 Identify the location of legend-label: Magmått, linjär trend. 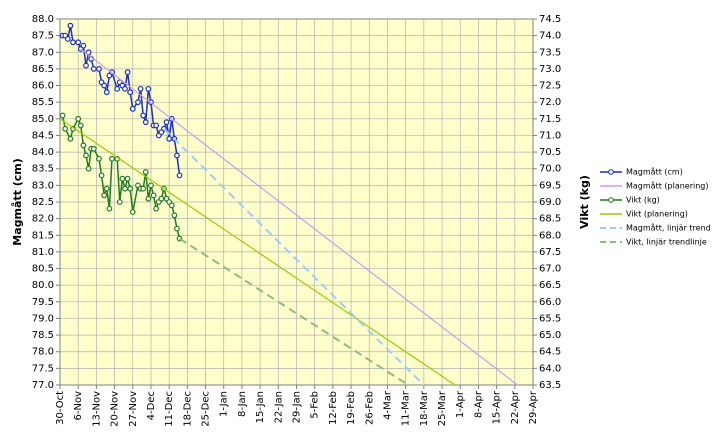
(668, 228).